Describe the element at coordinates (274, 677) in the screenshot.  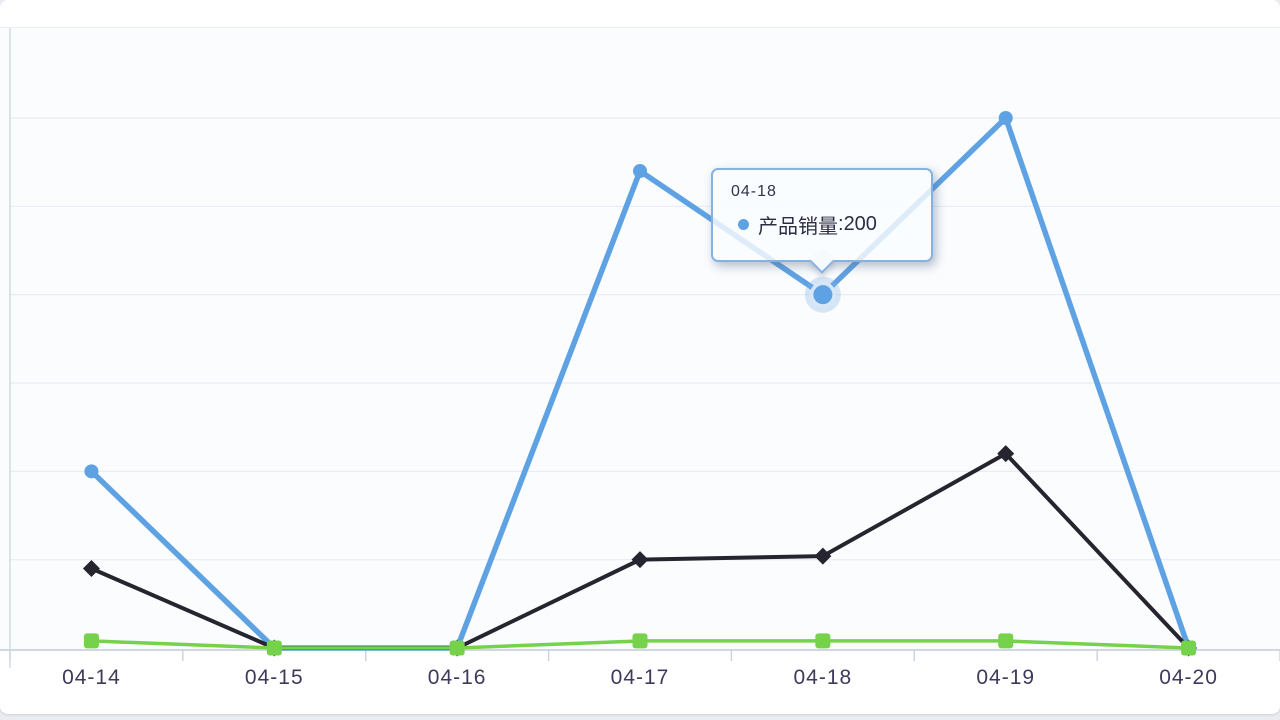
I see `x-axis-label: 04-15` at that location.